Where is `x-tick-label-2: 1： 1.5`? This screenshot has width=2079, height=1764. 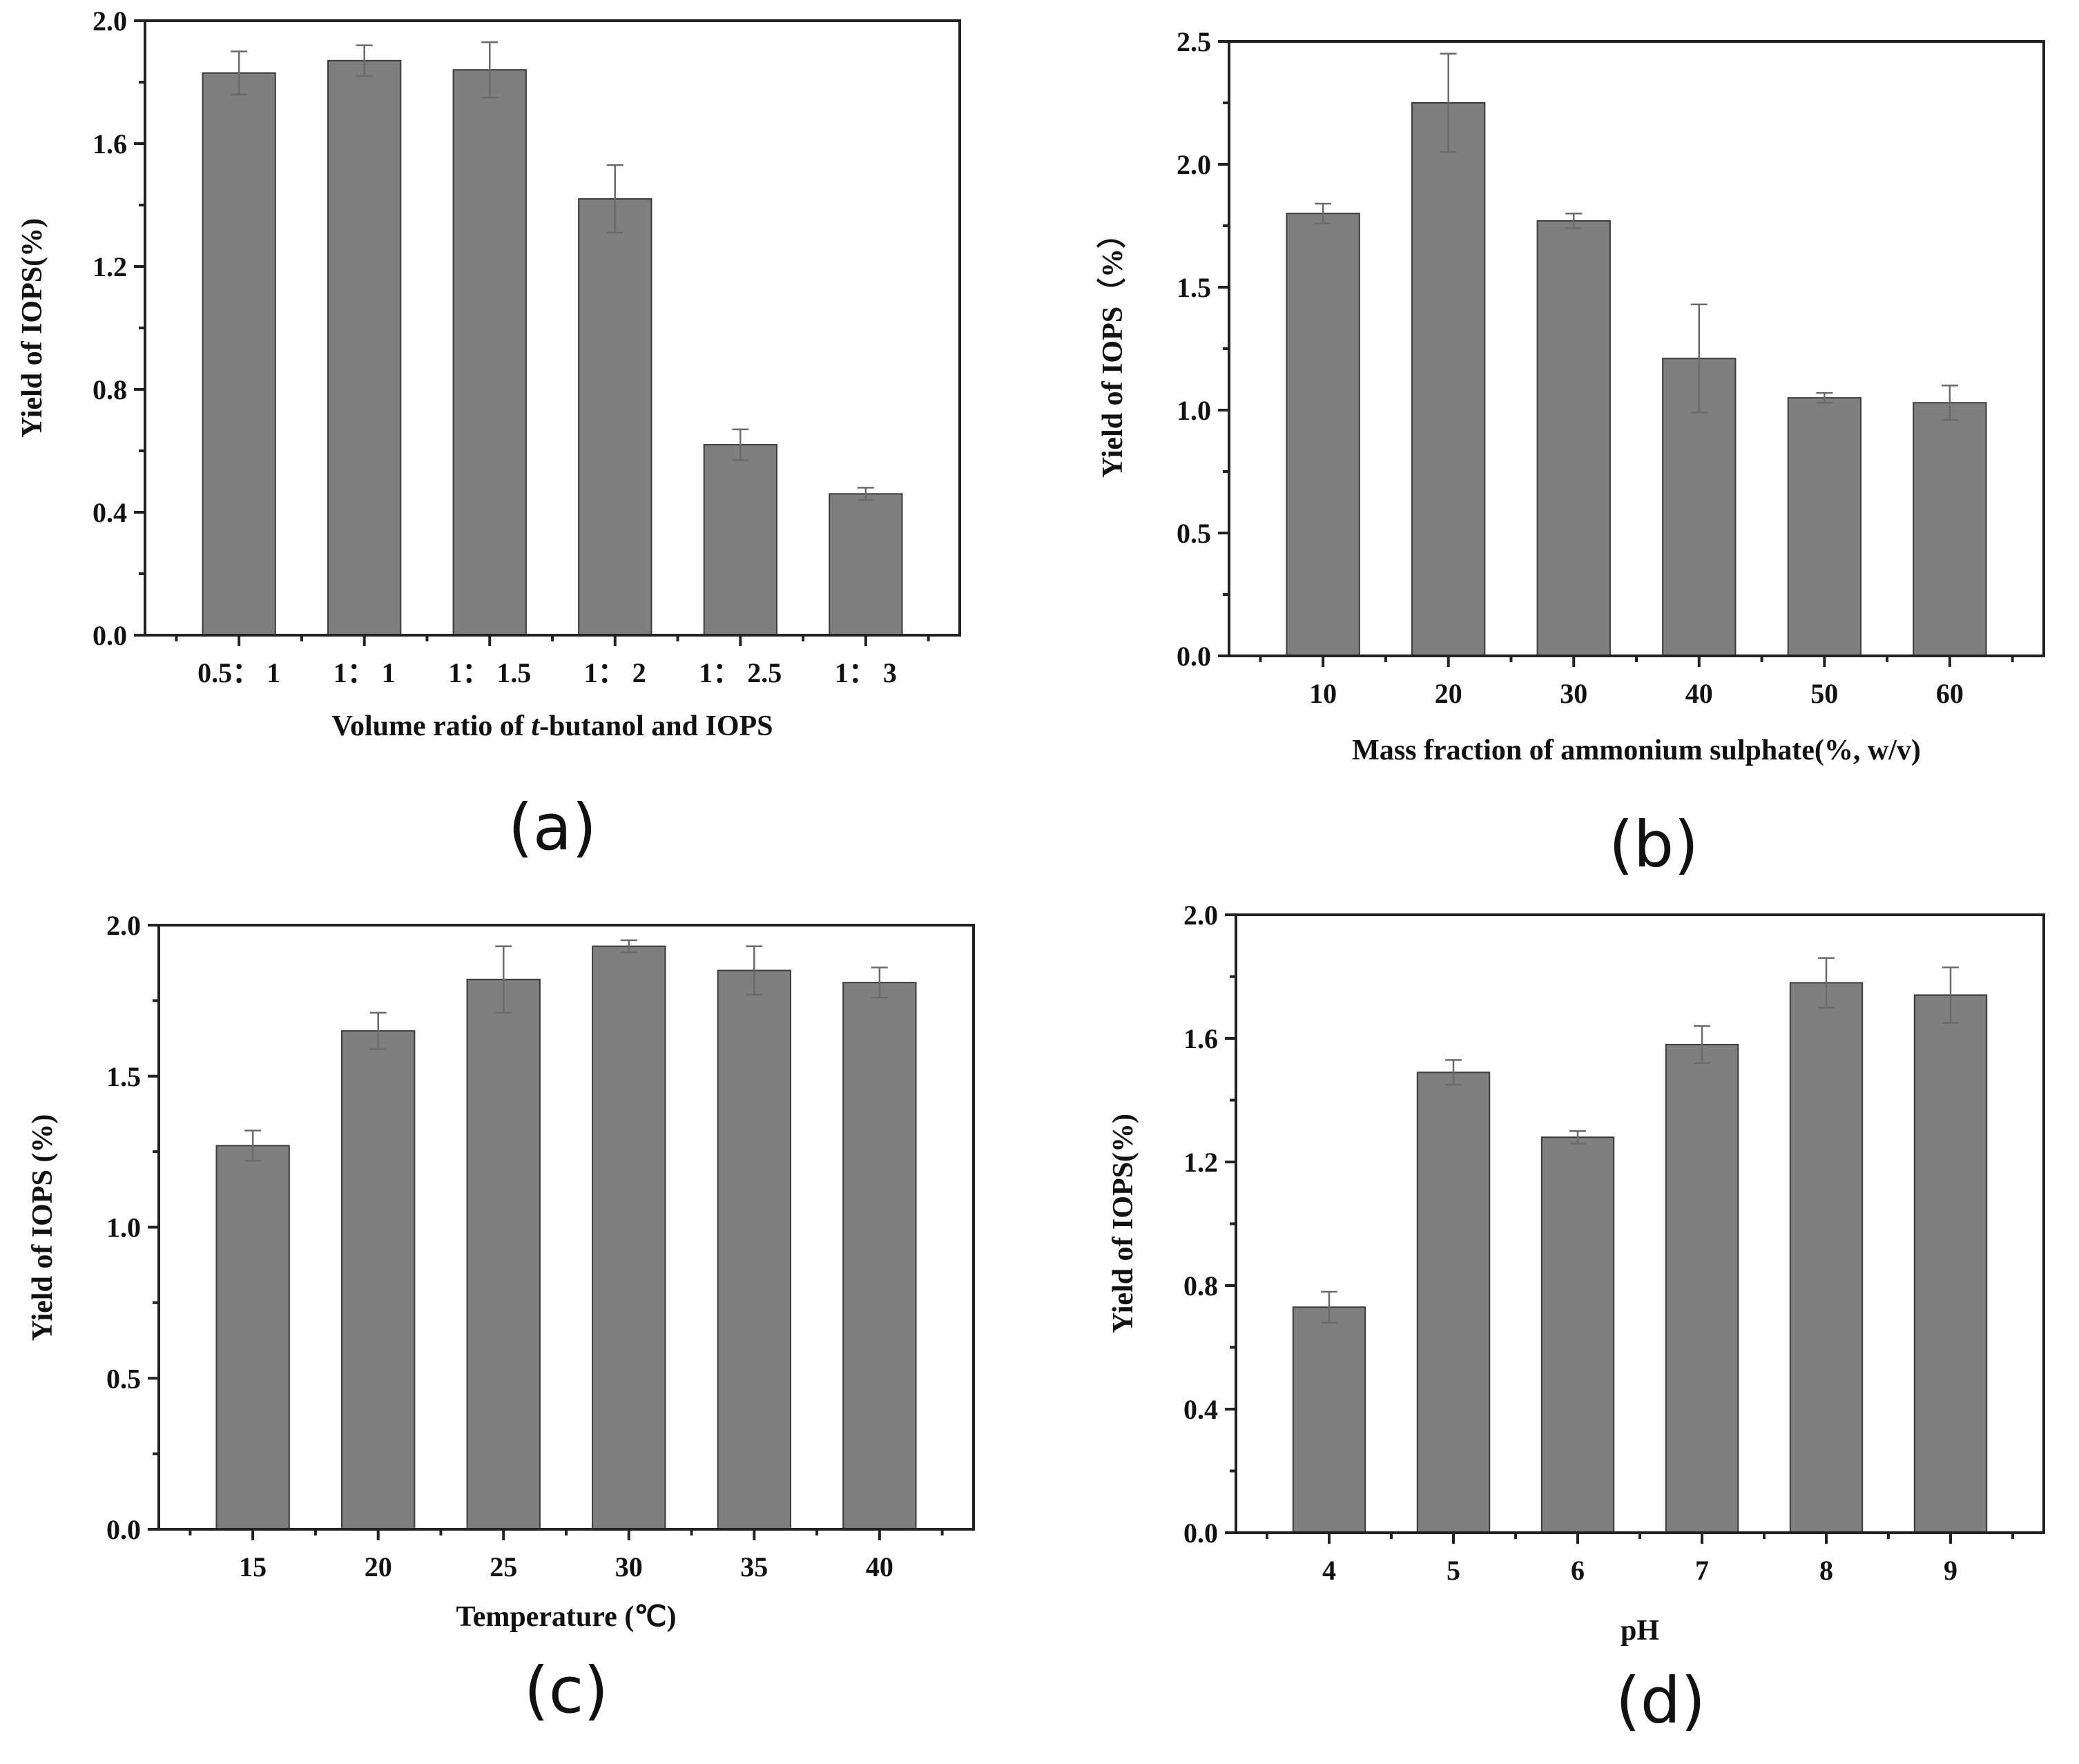 x-tick-label-2: 1： 1.5 is located at coordinates (489, 672).